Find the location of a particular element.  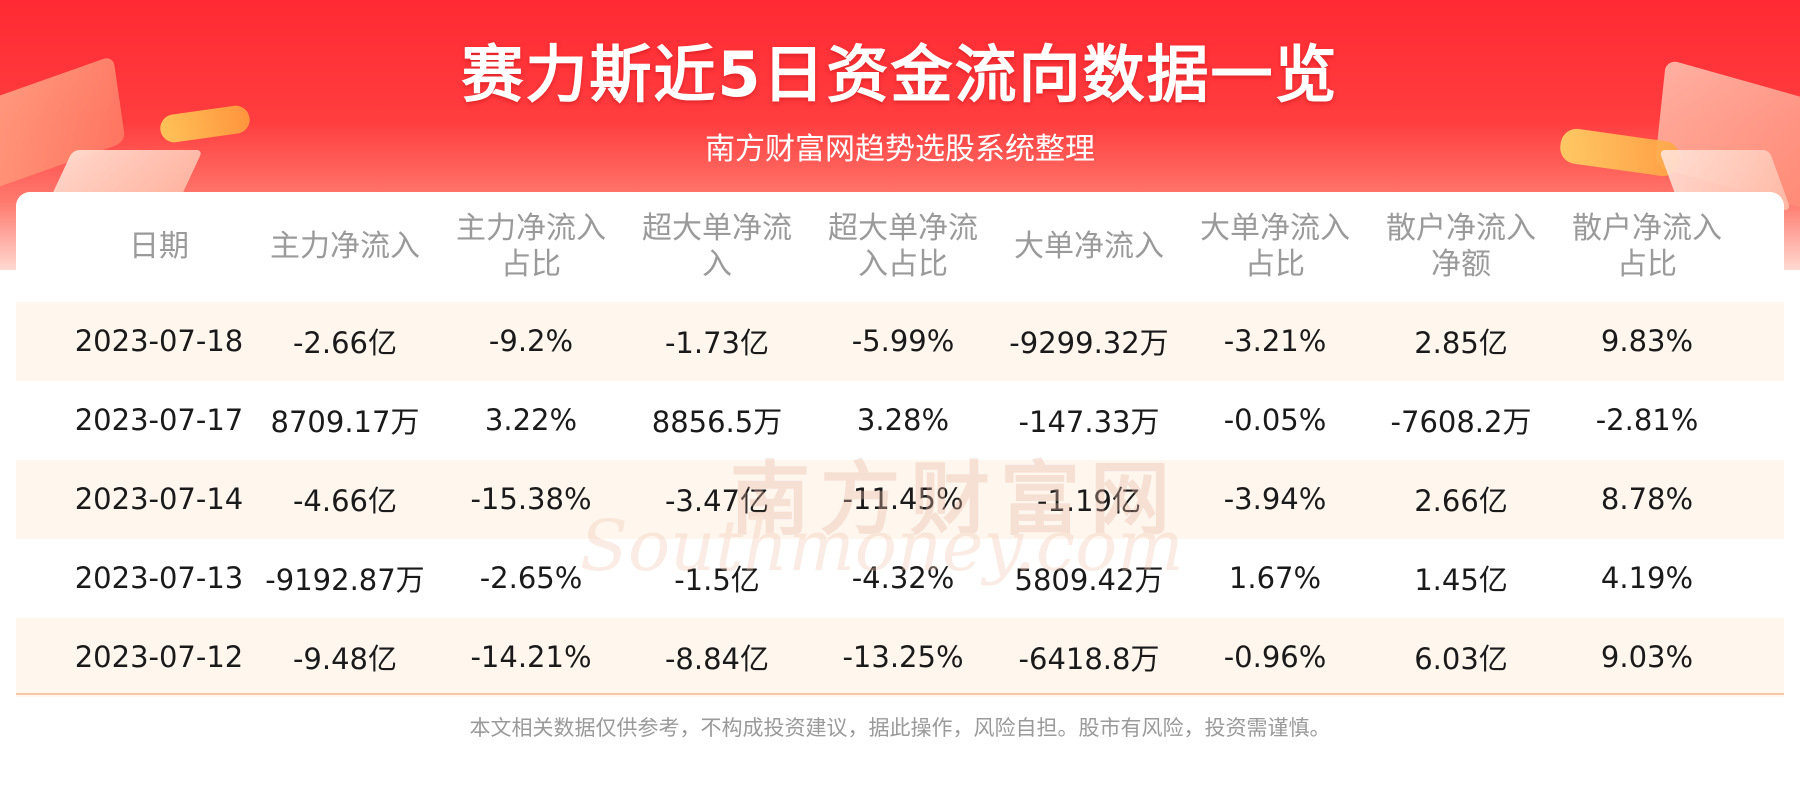

cell-date: 2023-07-18 is located at coordinates (159, 341).